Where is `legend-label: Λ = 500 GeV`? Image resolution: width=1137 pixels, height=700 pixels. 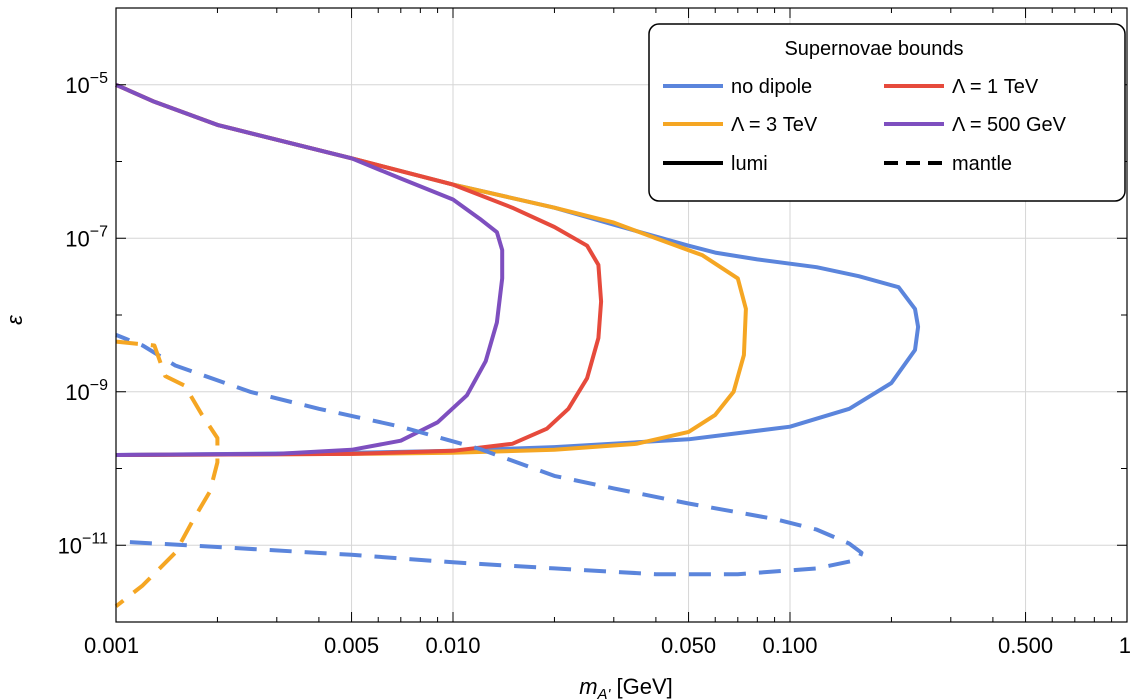 legend-label: Λ = 500 GeV is located at coordinates (1009, 125).